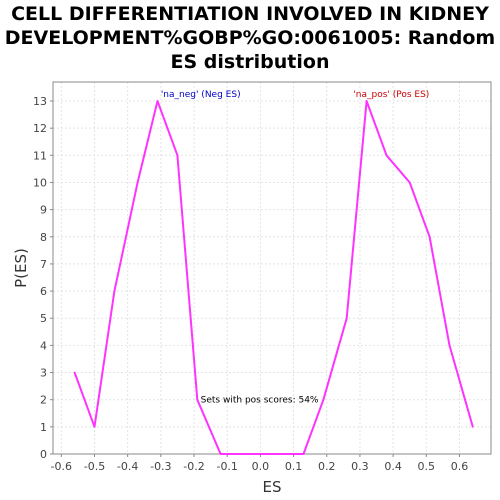  What do you see at coordinates (250, 14) in the screenshot?
I see `chart-title-line-1: CELL DIFFERENTIATION INVOLVED IN KIDNEY` at bounding box center [250, 14].